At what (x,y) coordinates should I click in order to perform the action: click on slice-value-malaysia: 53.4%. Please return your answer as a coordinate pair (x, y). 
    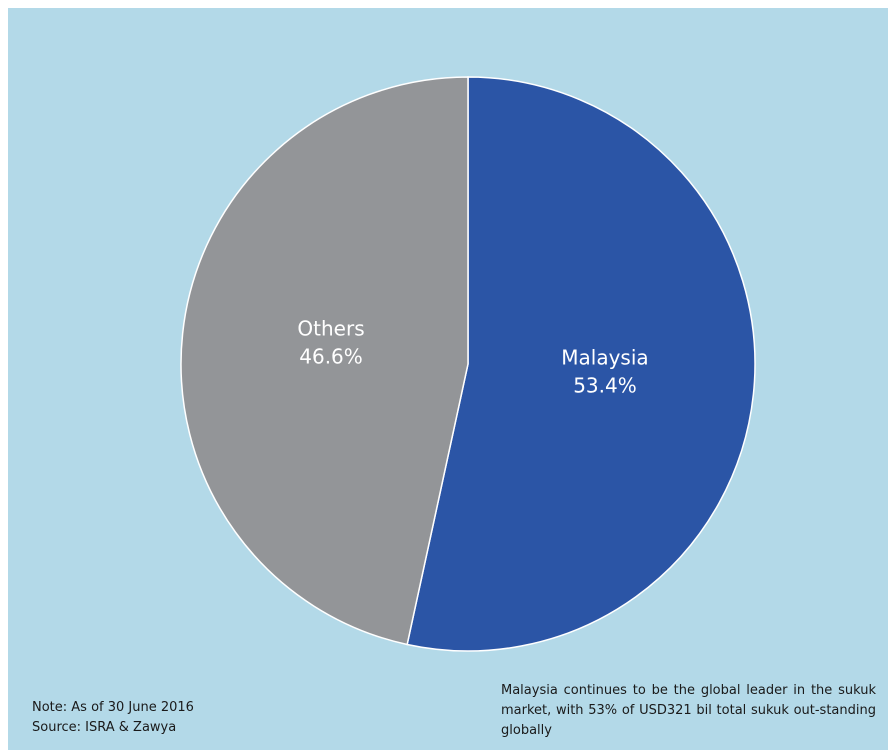
    Looking at the image, I should click on (605, 386).